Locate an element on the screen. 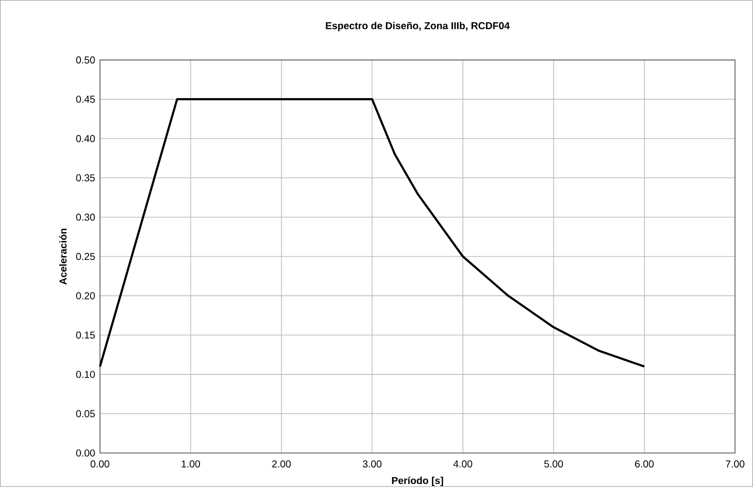  y-tick-label: 0.00 is located at coordinates (85, 452).